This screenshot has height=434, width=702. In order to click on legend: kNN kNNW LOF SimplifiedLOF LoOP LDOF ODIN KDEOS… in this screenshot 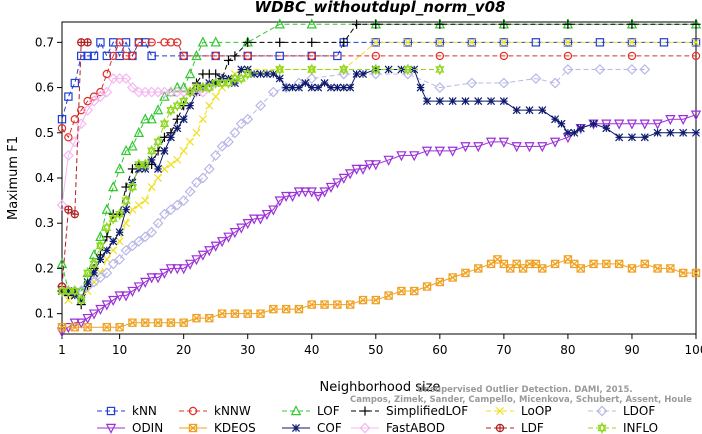, I will do `click(377, 419)`.